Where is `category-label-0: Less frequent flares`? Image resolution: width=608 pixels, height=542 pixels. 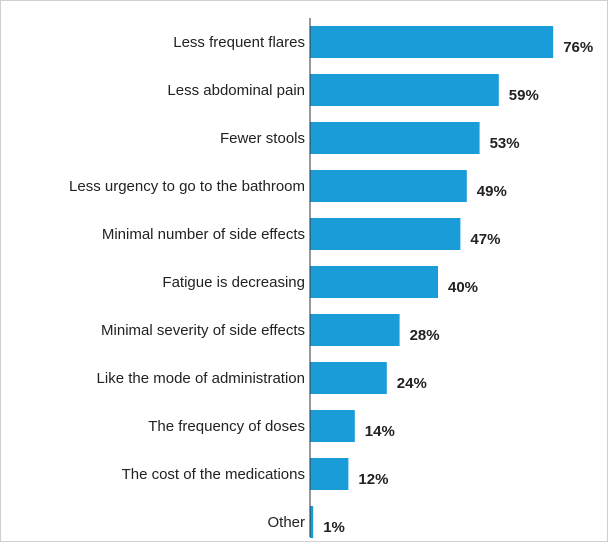
category-label-0: Less frequent flares is located at coordinates (239, 42).